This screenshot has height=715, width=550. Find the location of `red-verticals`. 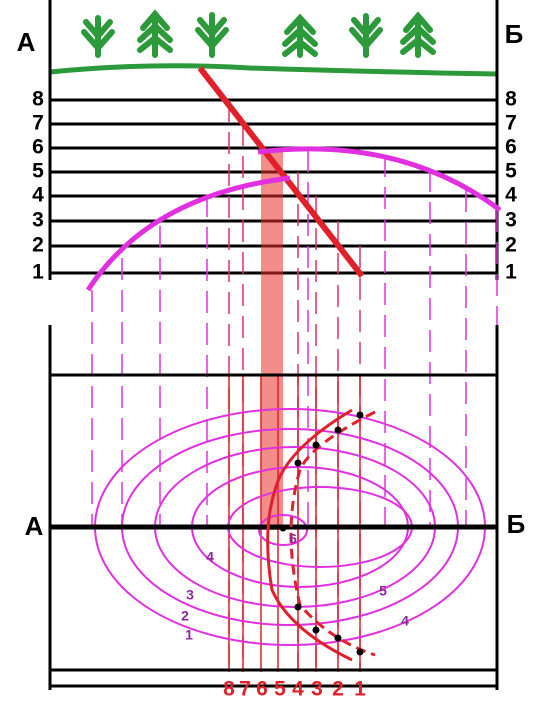

red-verticals is located at coordinates (294, 523).